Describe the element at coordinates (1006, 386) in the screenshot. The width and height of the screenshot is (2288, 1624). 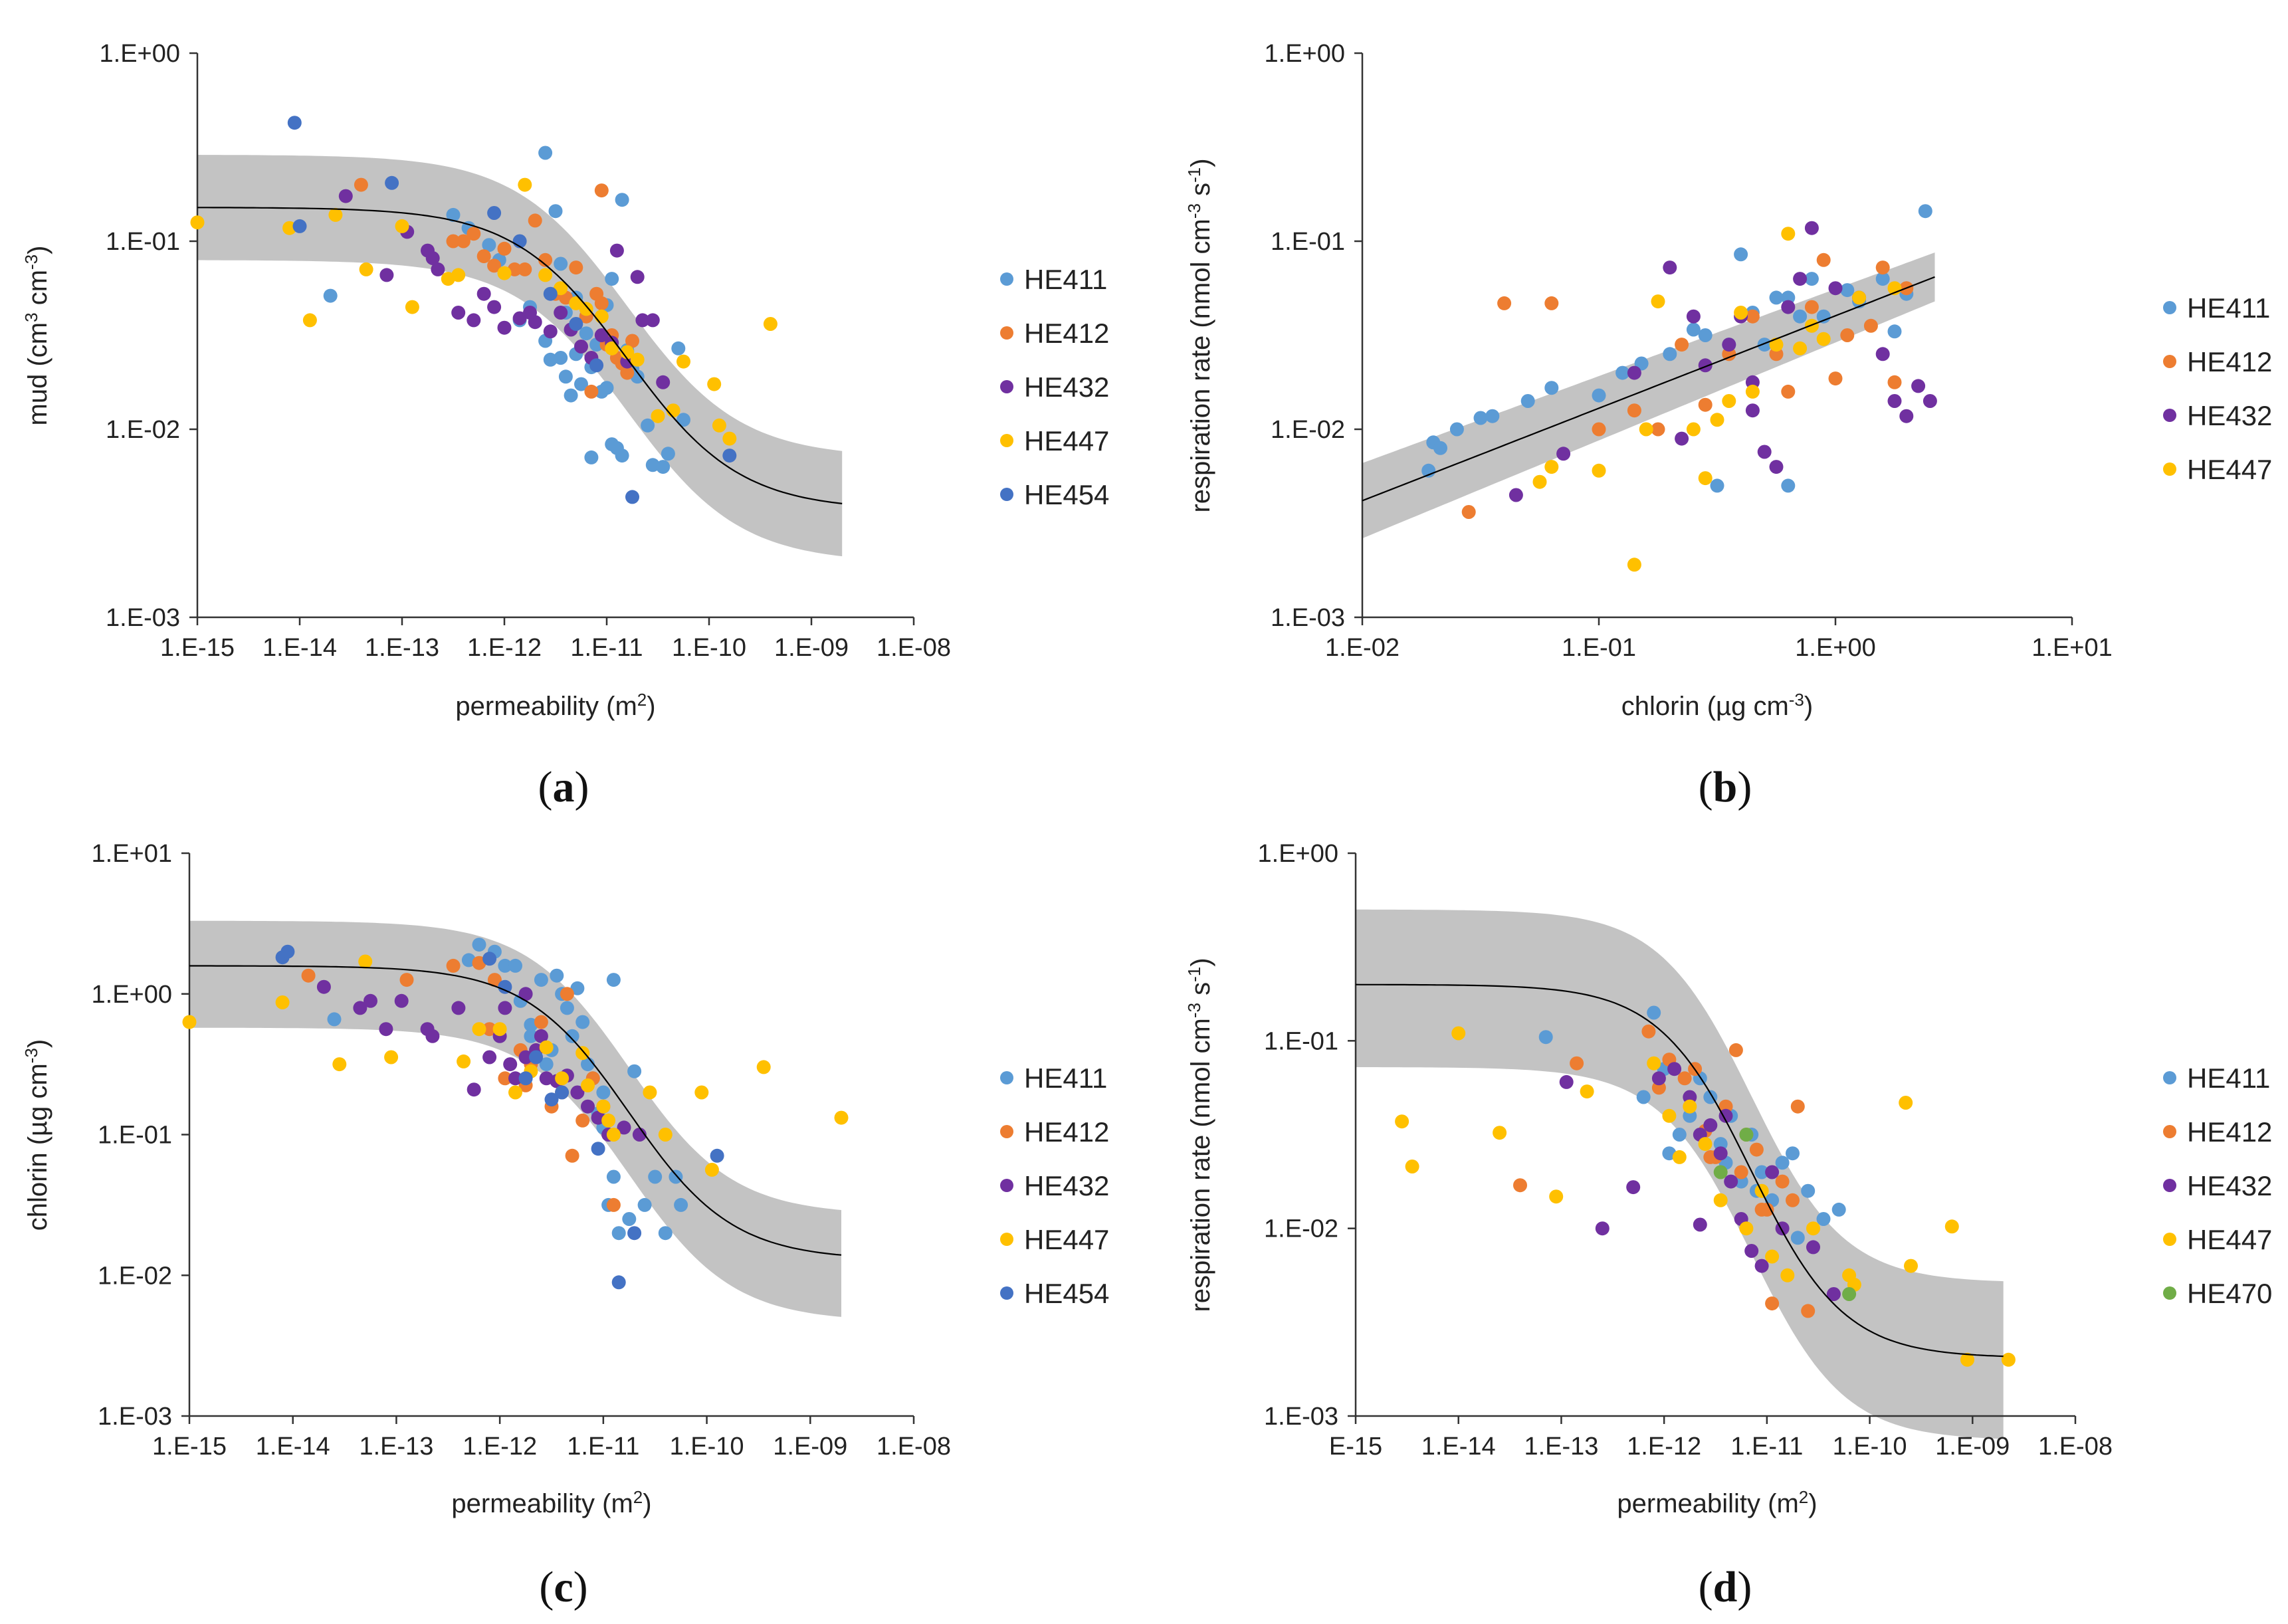
I see `legend-marker-he432` at that location.